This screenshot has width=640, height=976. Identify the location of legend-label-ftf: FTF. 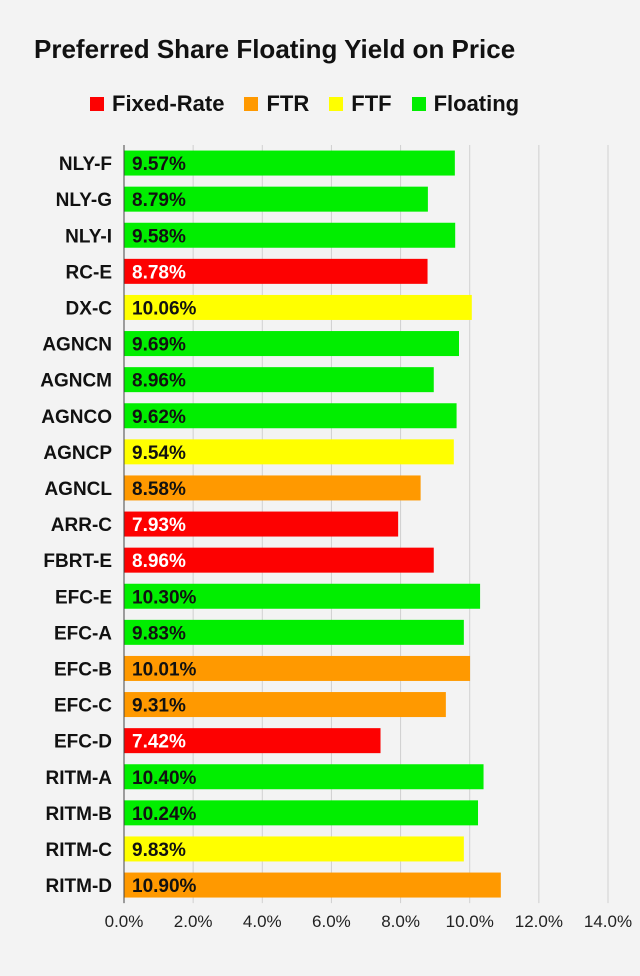
(371, 103).